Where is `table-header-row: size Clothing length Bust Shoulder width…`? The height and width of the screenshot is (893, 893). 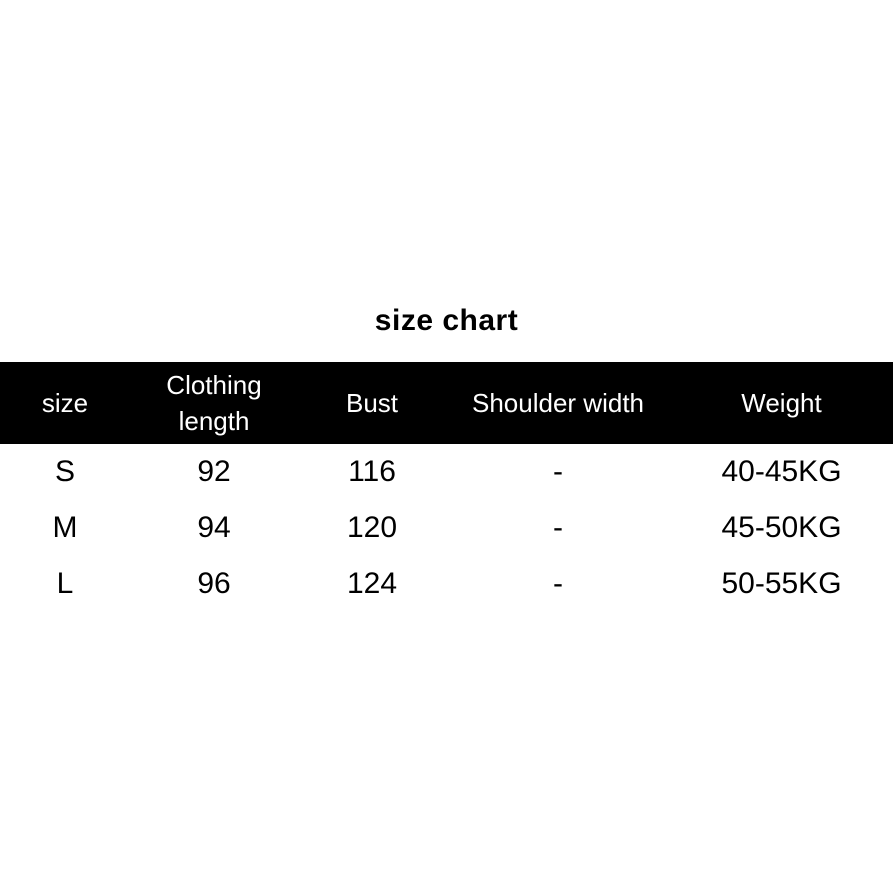 table-header-row: size Clothing length Bust Shoulder width… is located at coordinates (446, 403).